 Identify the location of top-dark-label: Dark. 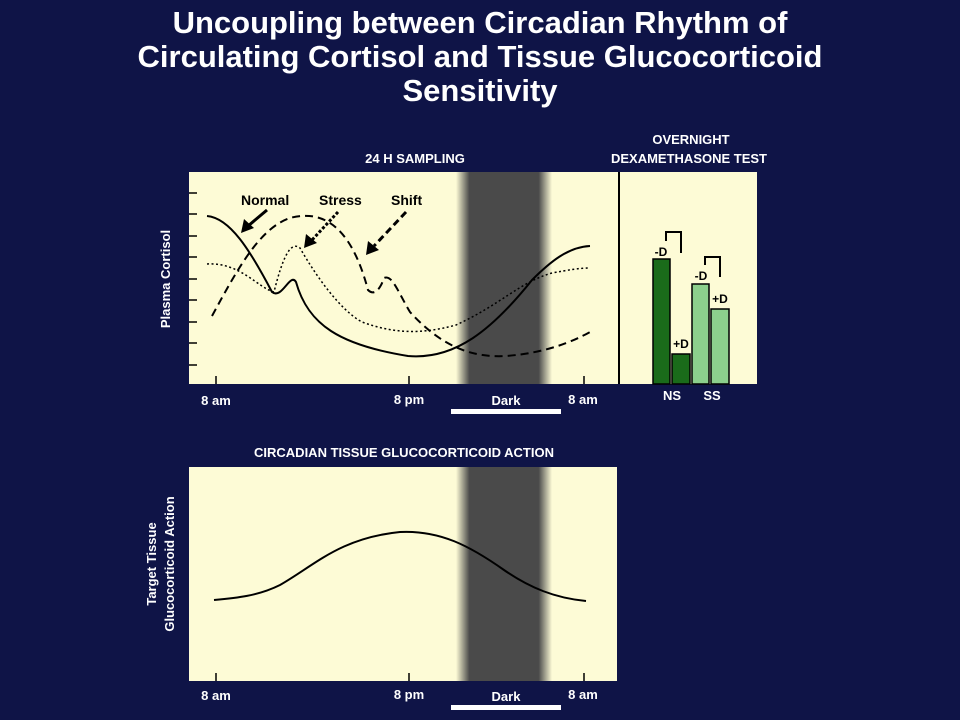
(507, 400).